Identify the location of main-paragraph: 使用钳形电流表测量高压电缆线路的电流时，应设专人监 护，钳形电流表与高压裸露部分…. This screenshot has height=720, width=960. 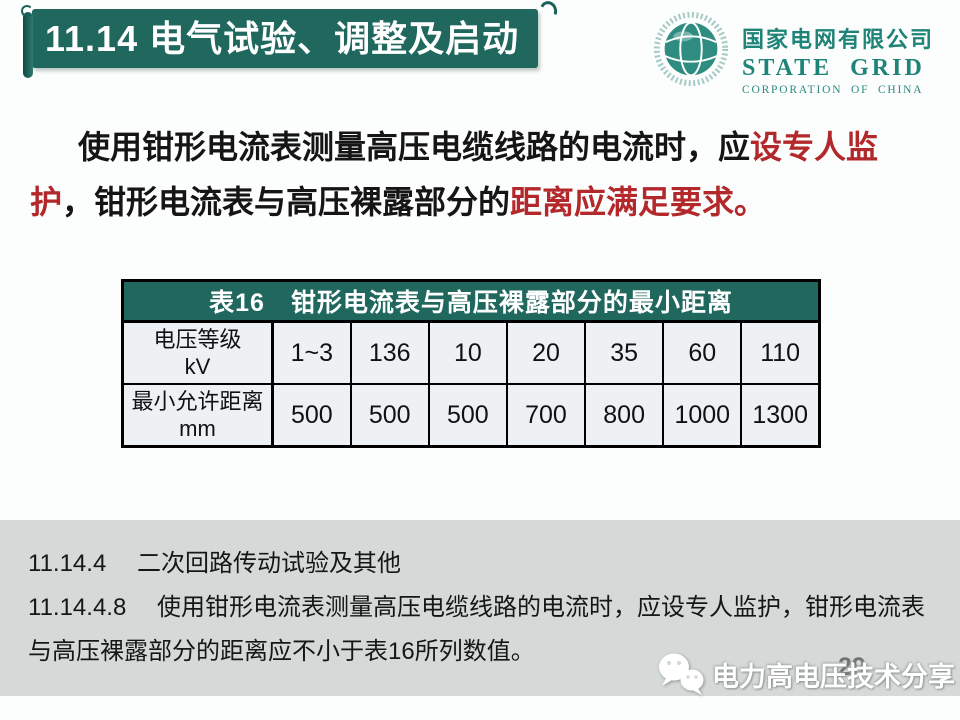
(485, 175).